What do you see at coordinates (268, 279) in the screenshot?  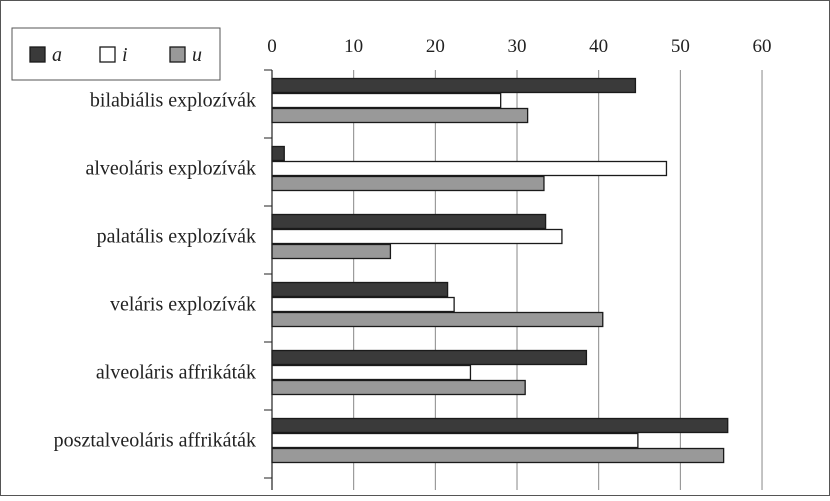 I see `y-axis` at bounding box center [268, 279].